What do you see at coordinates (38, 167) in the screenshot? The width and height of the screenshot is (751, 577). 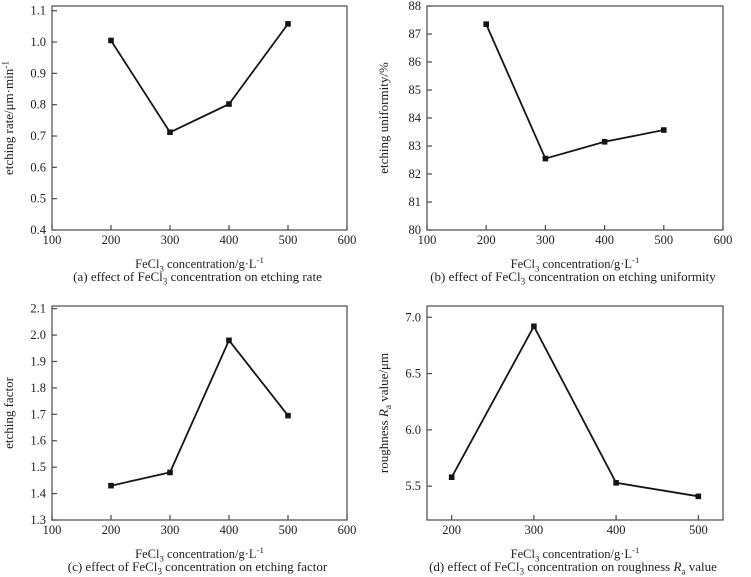 I see `svg-text: 0.6` at bounding box center [38, 167].